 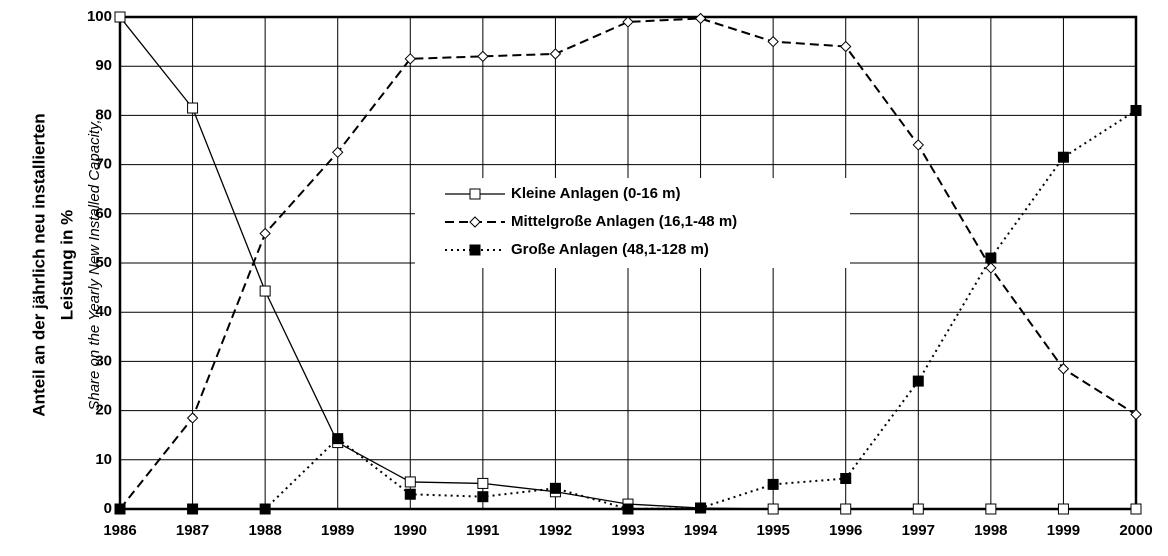 I want to click on x-tick-label: 1990, so click(x=410, y=530).